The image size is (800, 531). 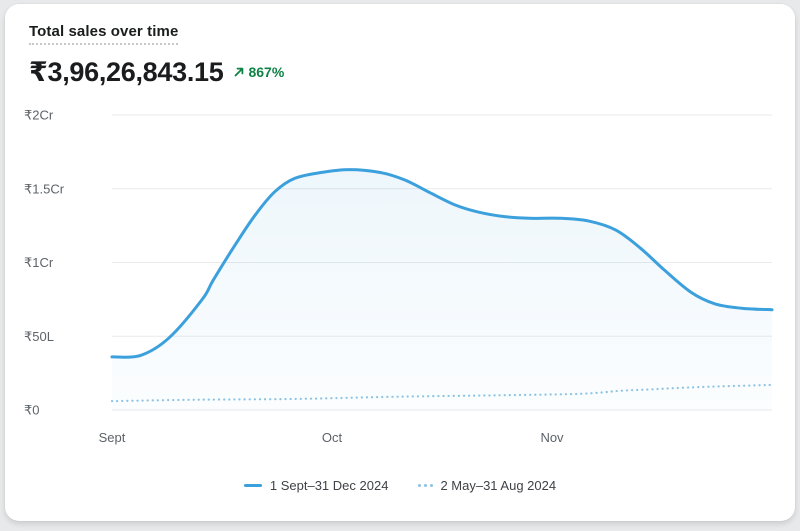 I want to click on y-axis-label: ₹0, so click(x=32, y=410).